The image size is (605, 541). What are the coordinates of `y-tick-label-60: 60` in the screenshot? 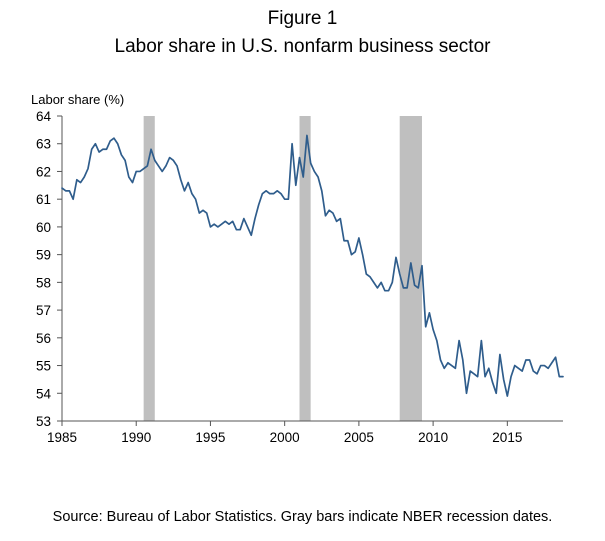 It's located at (43, 227).